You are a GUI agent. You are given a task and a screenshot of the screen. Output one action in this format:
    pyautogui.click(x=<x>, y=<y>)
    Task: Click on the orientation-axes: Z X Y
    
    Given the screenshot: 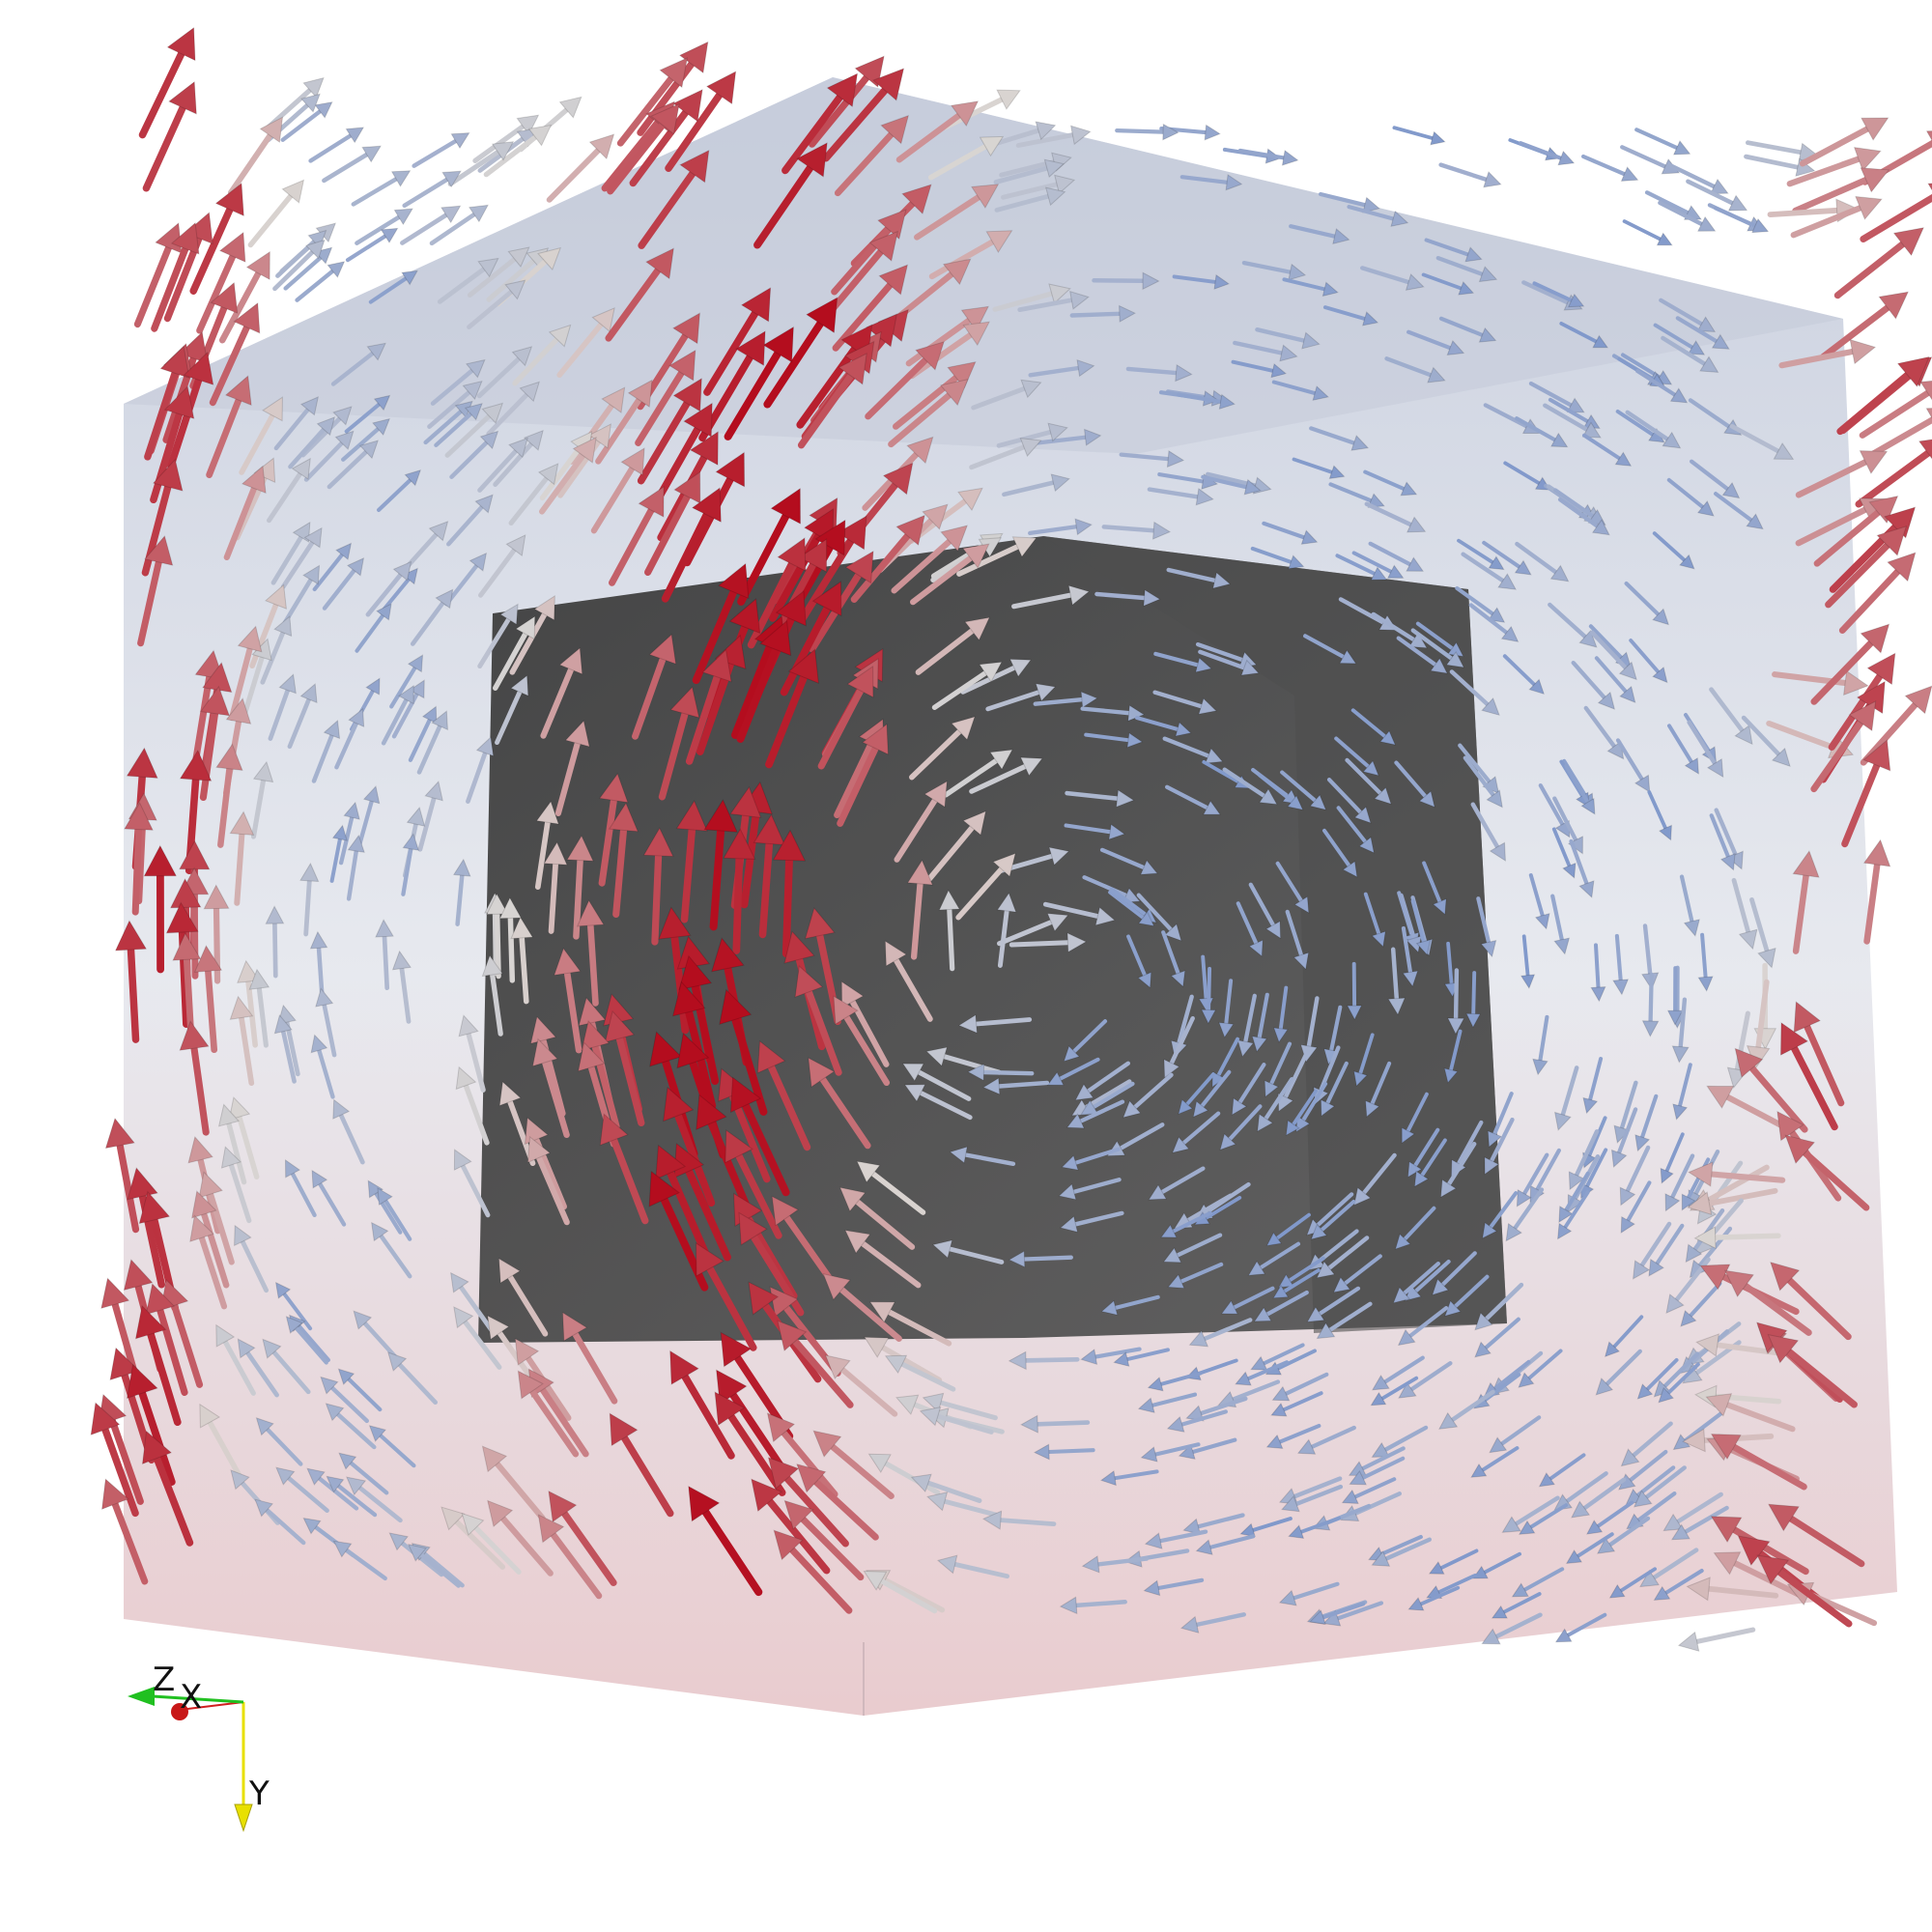 What is the action you would take?
    pyautogui.click(x=199, y=1747)
    